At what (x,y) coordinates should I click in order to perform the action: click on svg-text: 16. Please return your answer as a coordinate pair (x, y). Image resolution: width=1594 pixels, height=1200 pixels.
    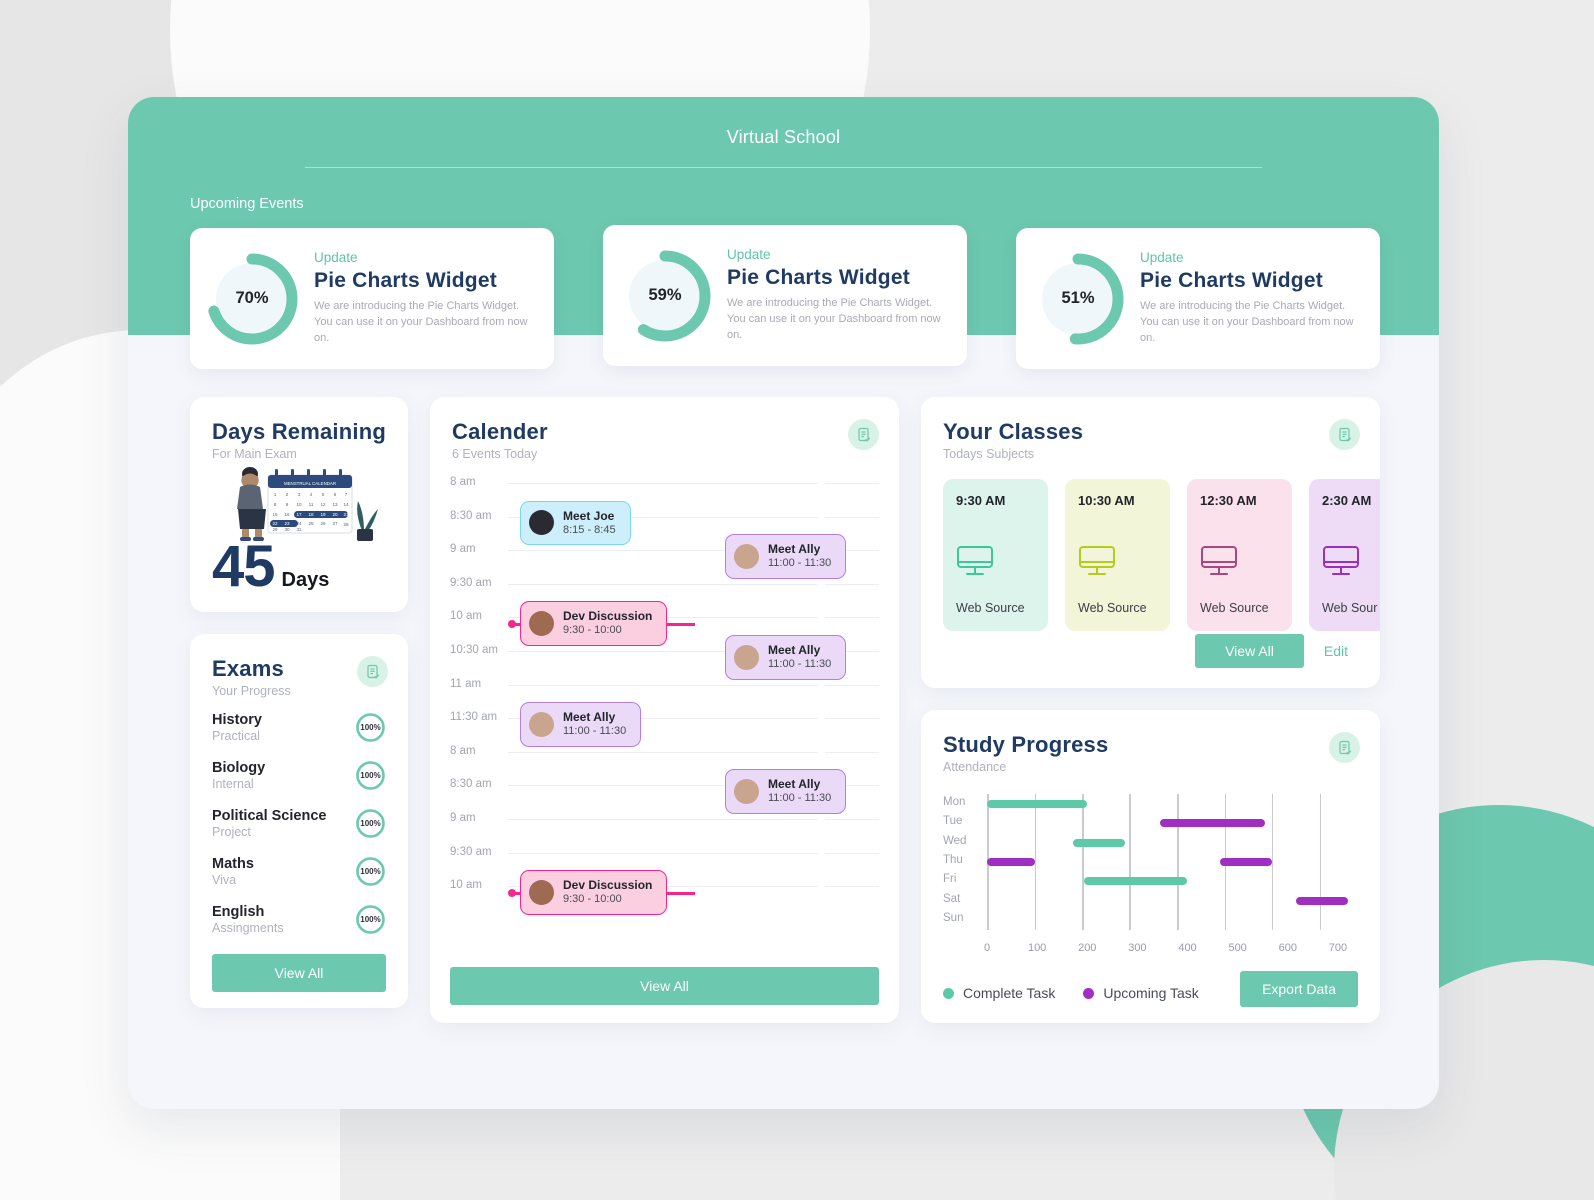
    Looking at the image, I should click on (287, 514).